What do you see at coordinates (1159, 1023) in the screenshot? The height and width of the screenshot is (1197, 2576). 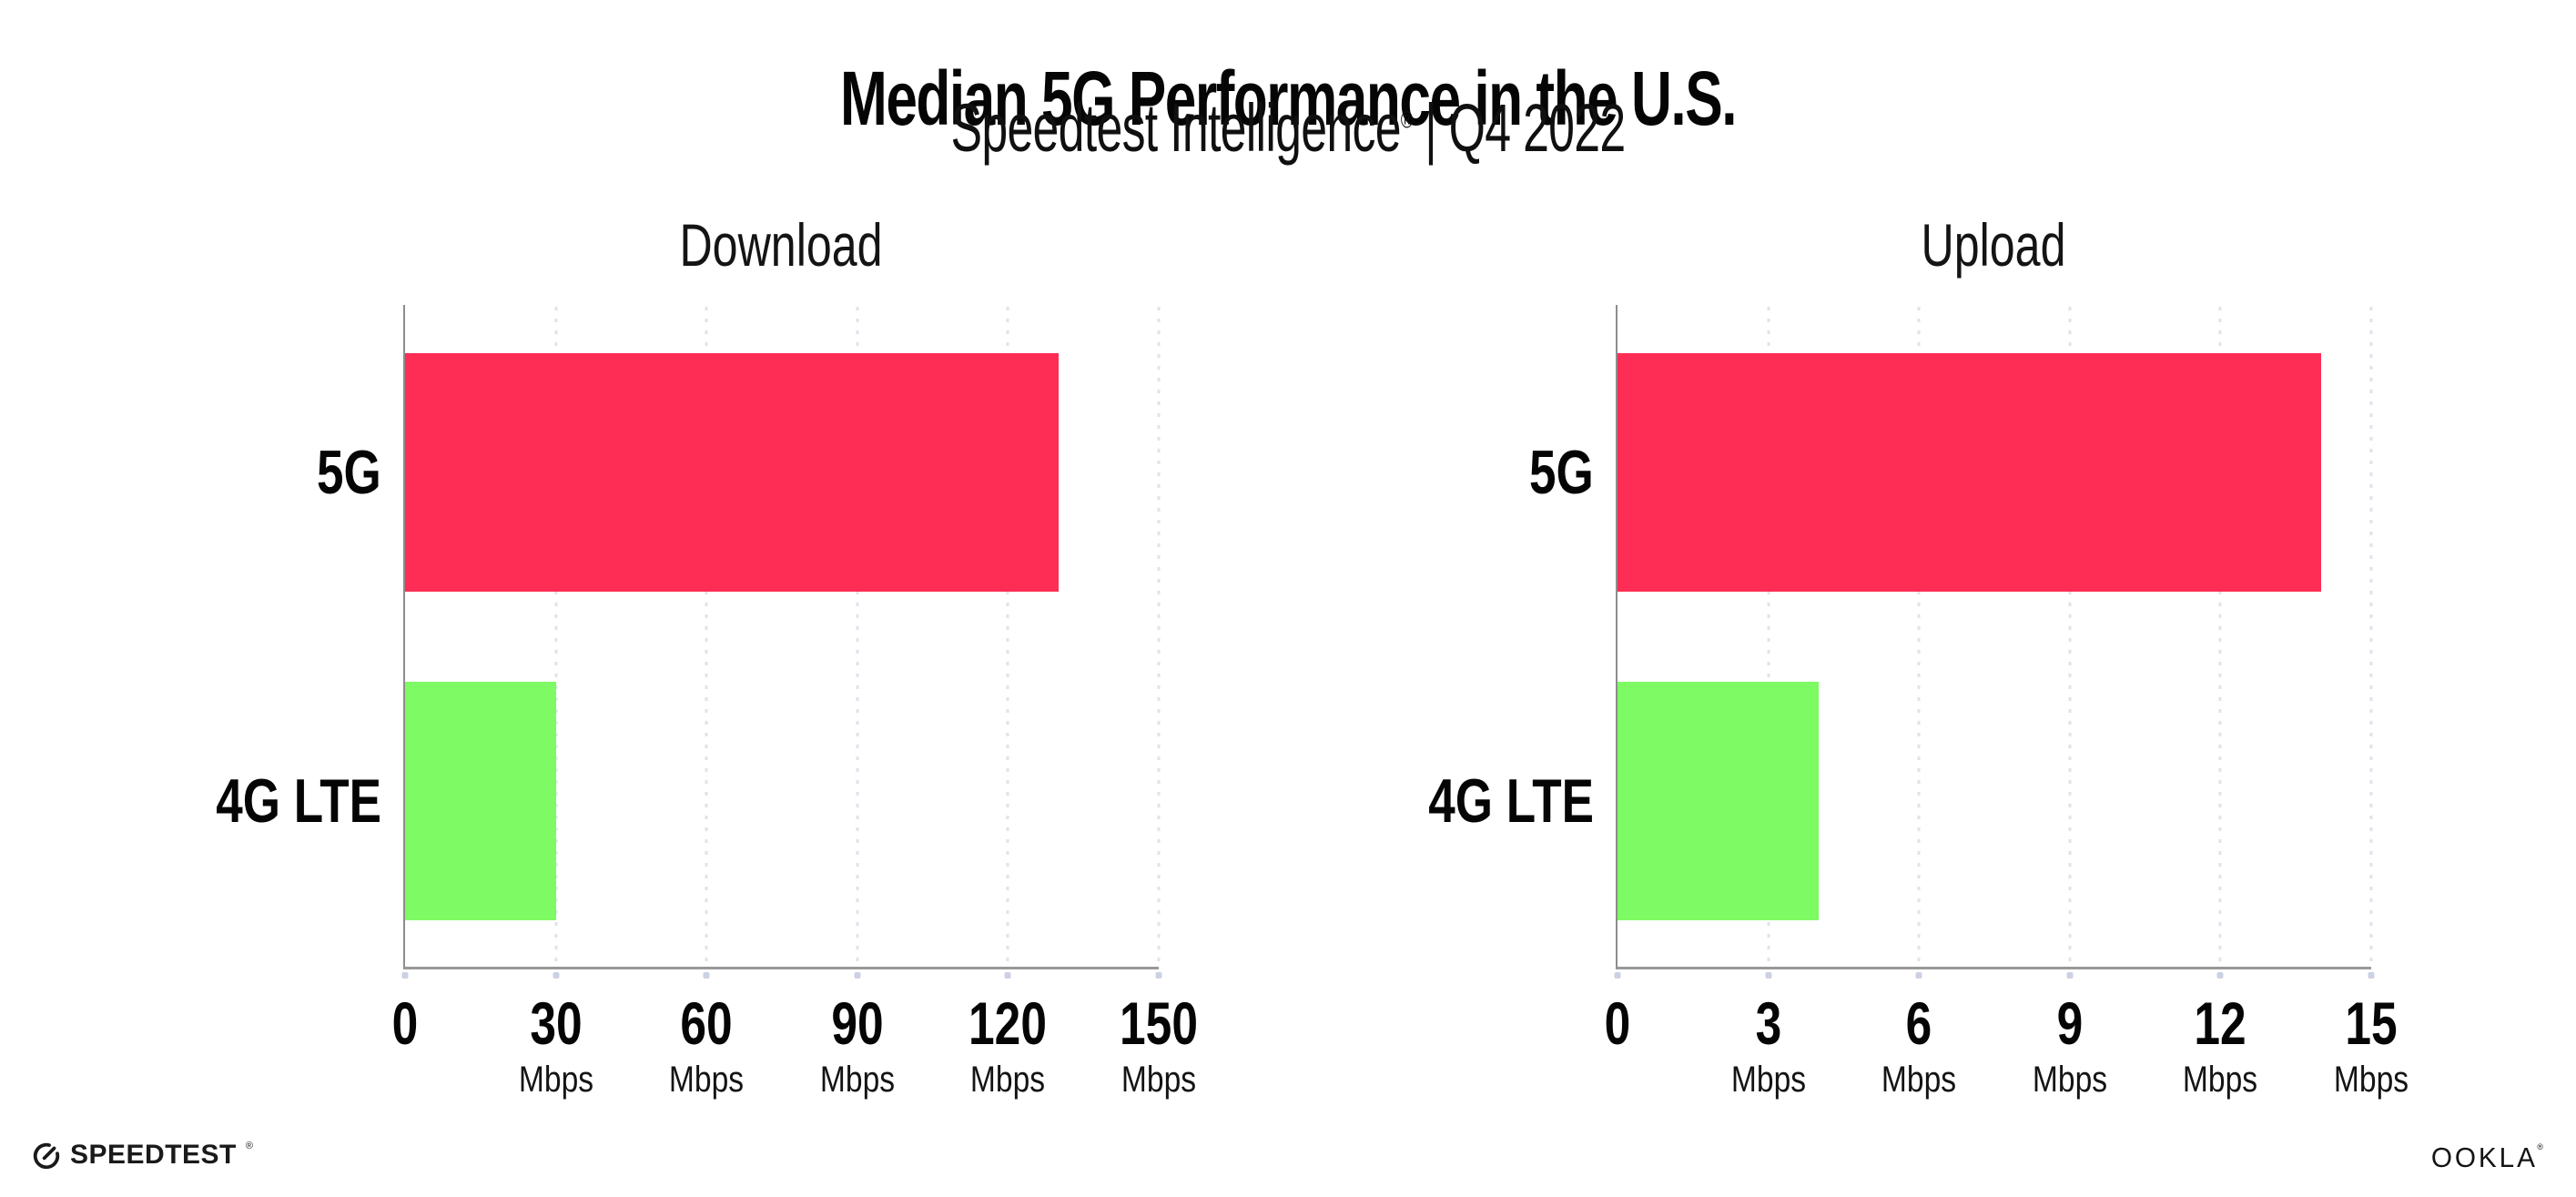 I see `x-tick-label: 150` at bounding box center [1159, 1023].